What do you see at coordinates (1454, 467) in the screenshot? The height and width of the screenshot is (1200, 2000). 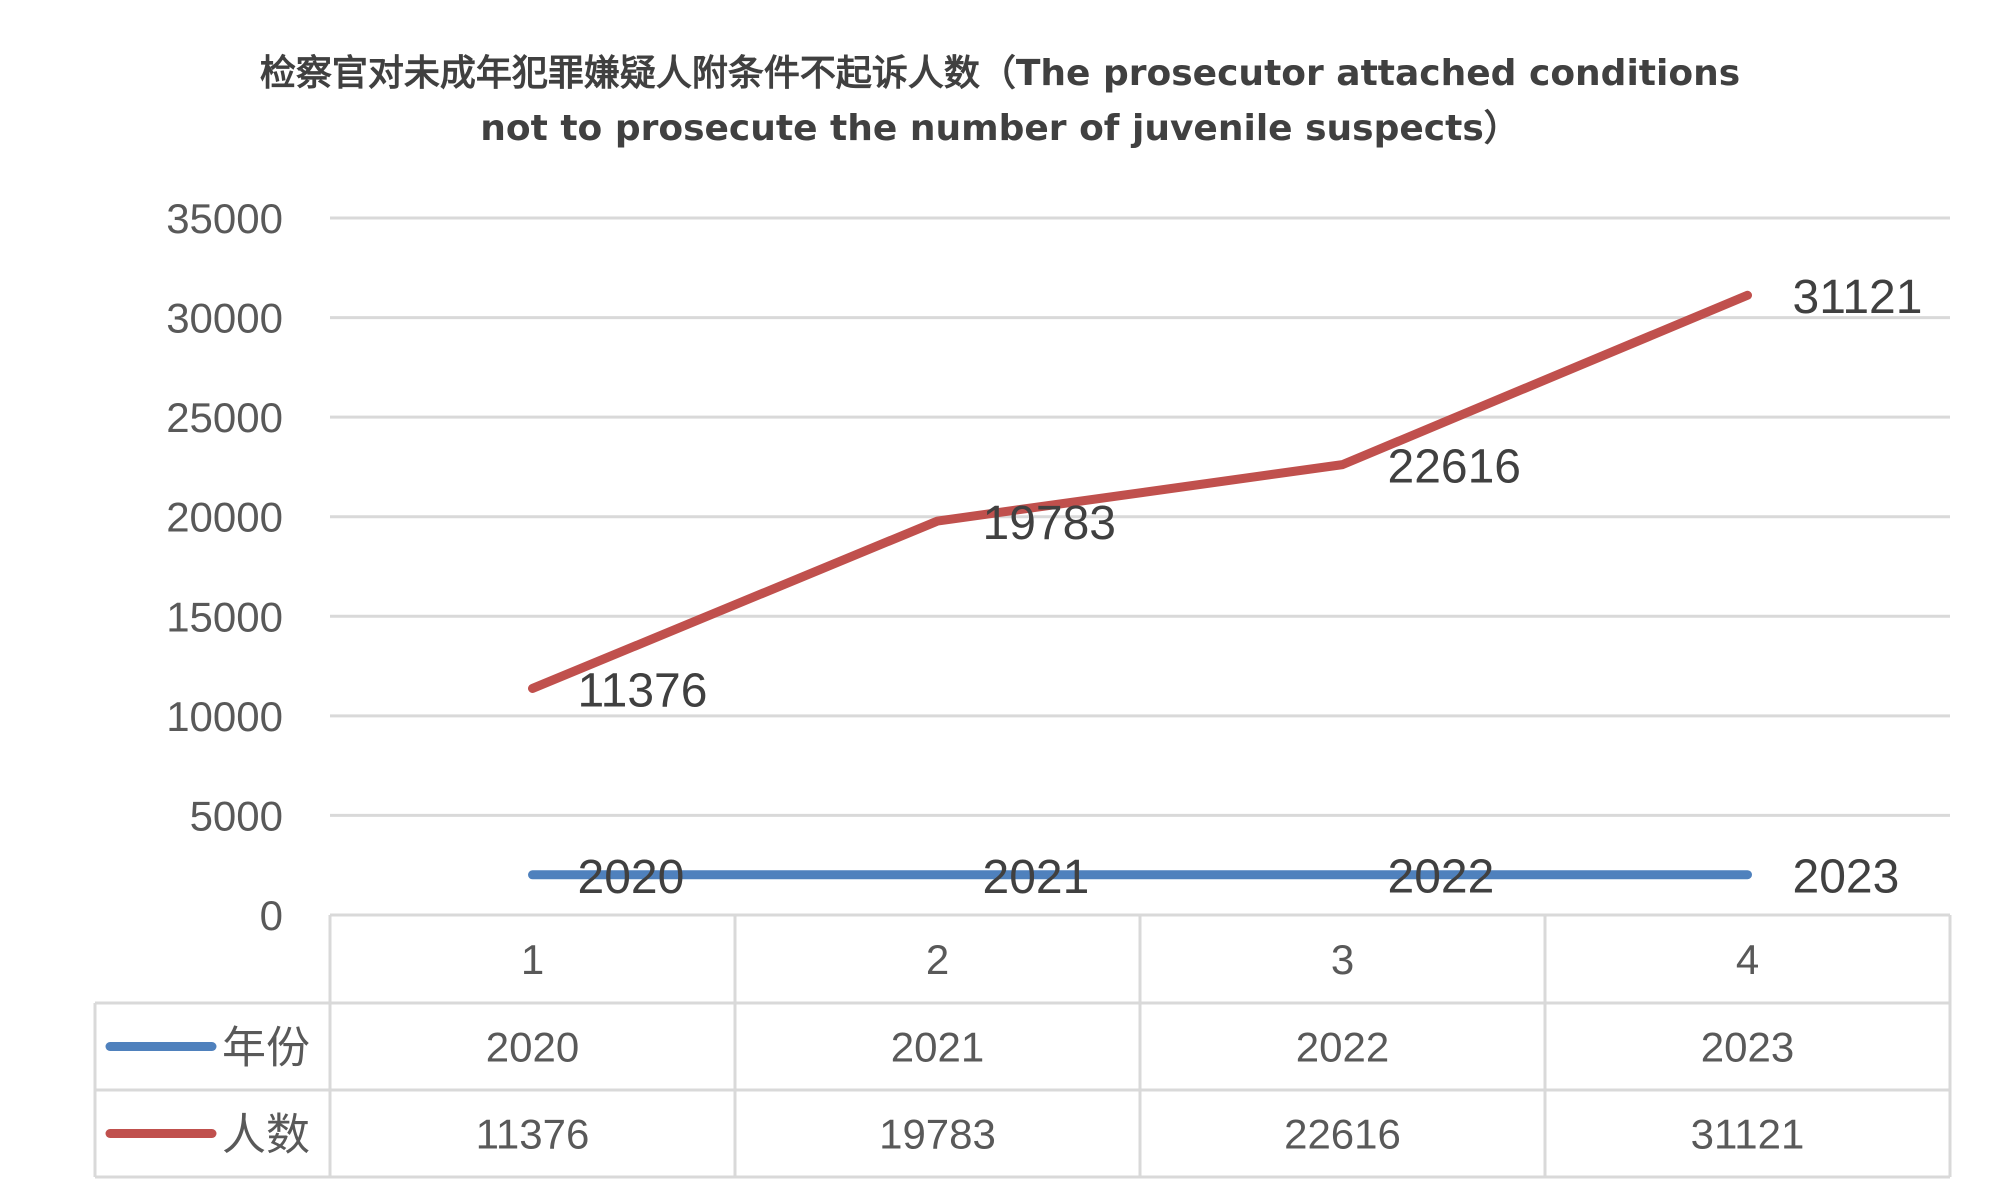 I see `data-label: 22616` at bounding box center [1454, 467].